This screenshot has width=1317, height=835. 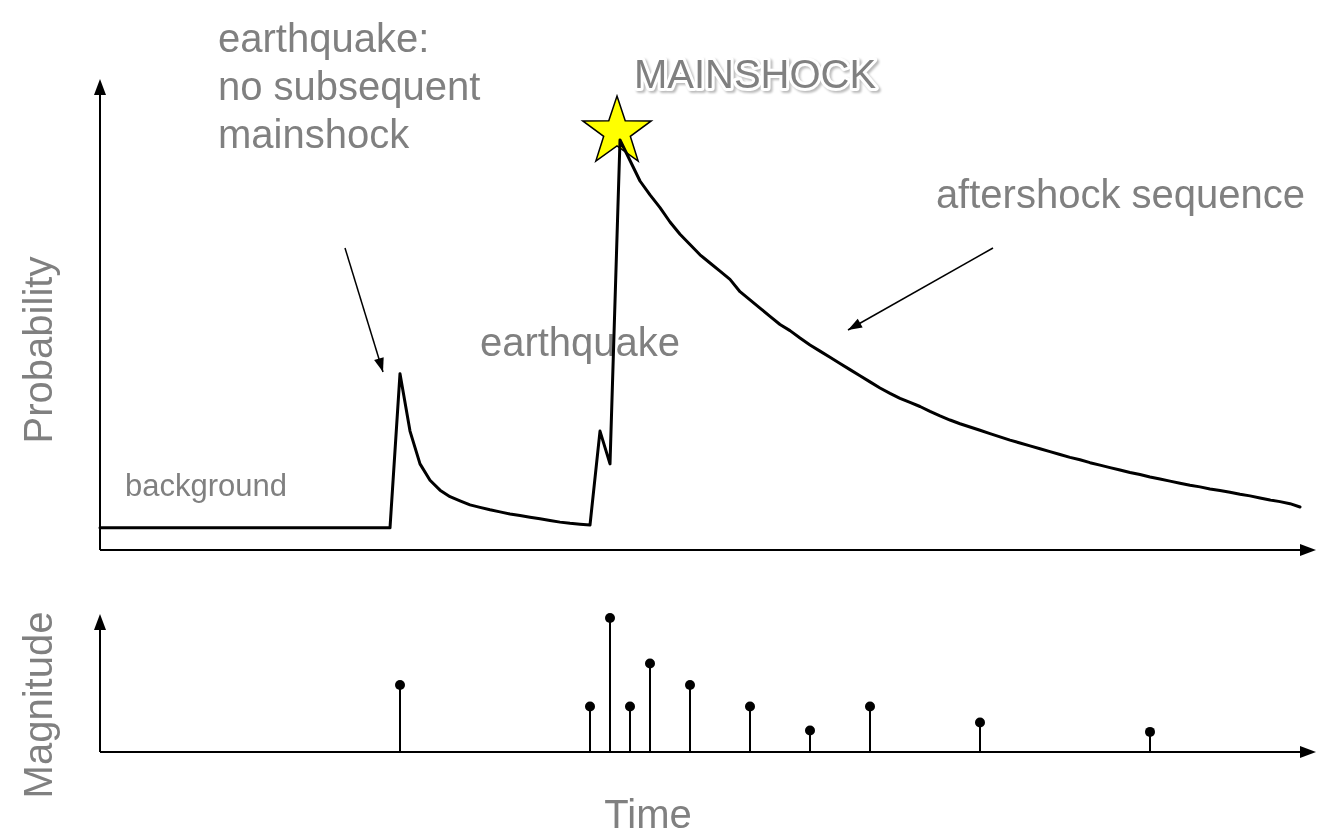 I want to click on y-axis-title: Probability, so click(x=38, y=350).